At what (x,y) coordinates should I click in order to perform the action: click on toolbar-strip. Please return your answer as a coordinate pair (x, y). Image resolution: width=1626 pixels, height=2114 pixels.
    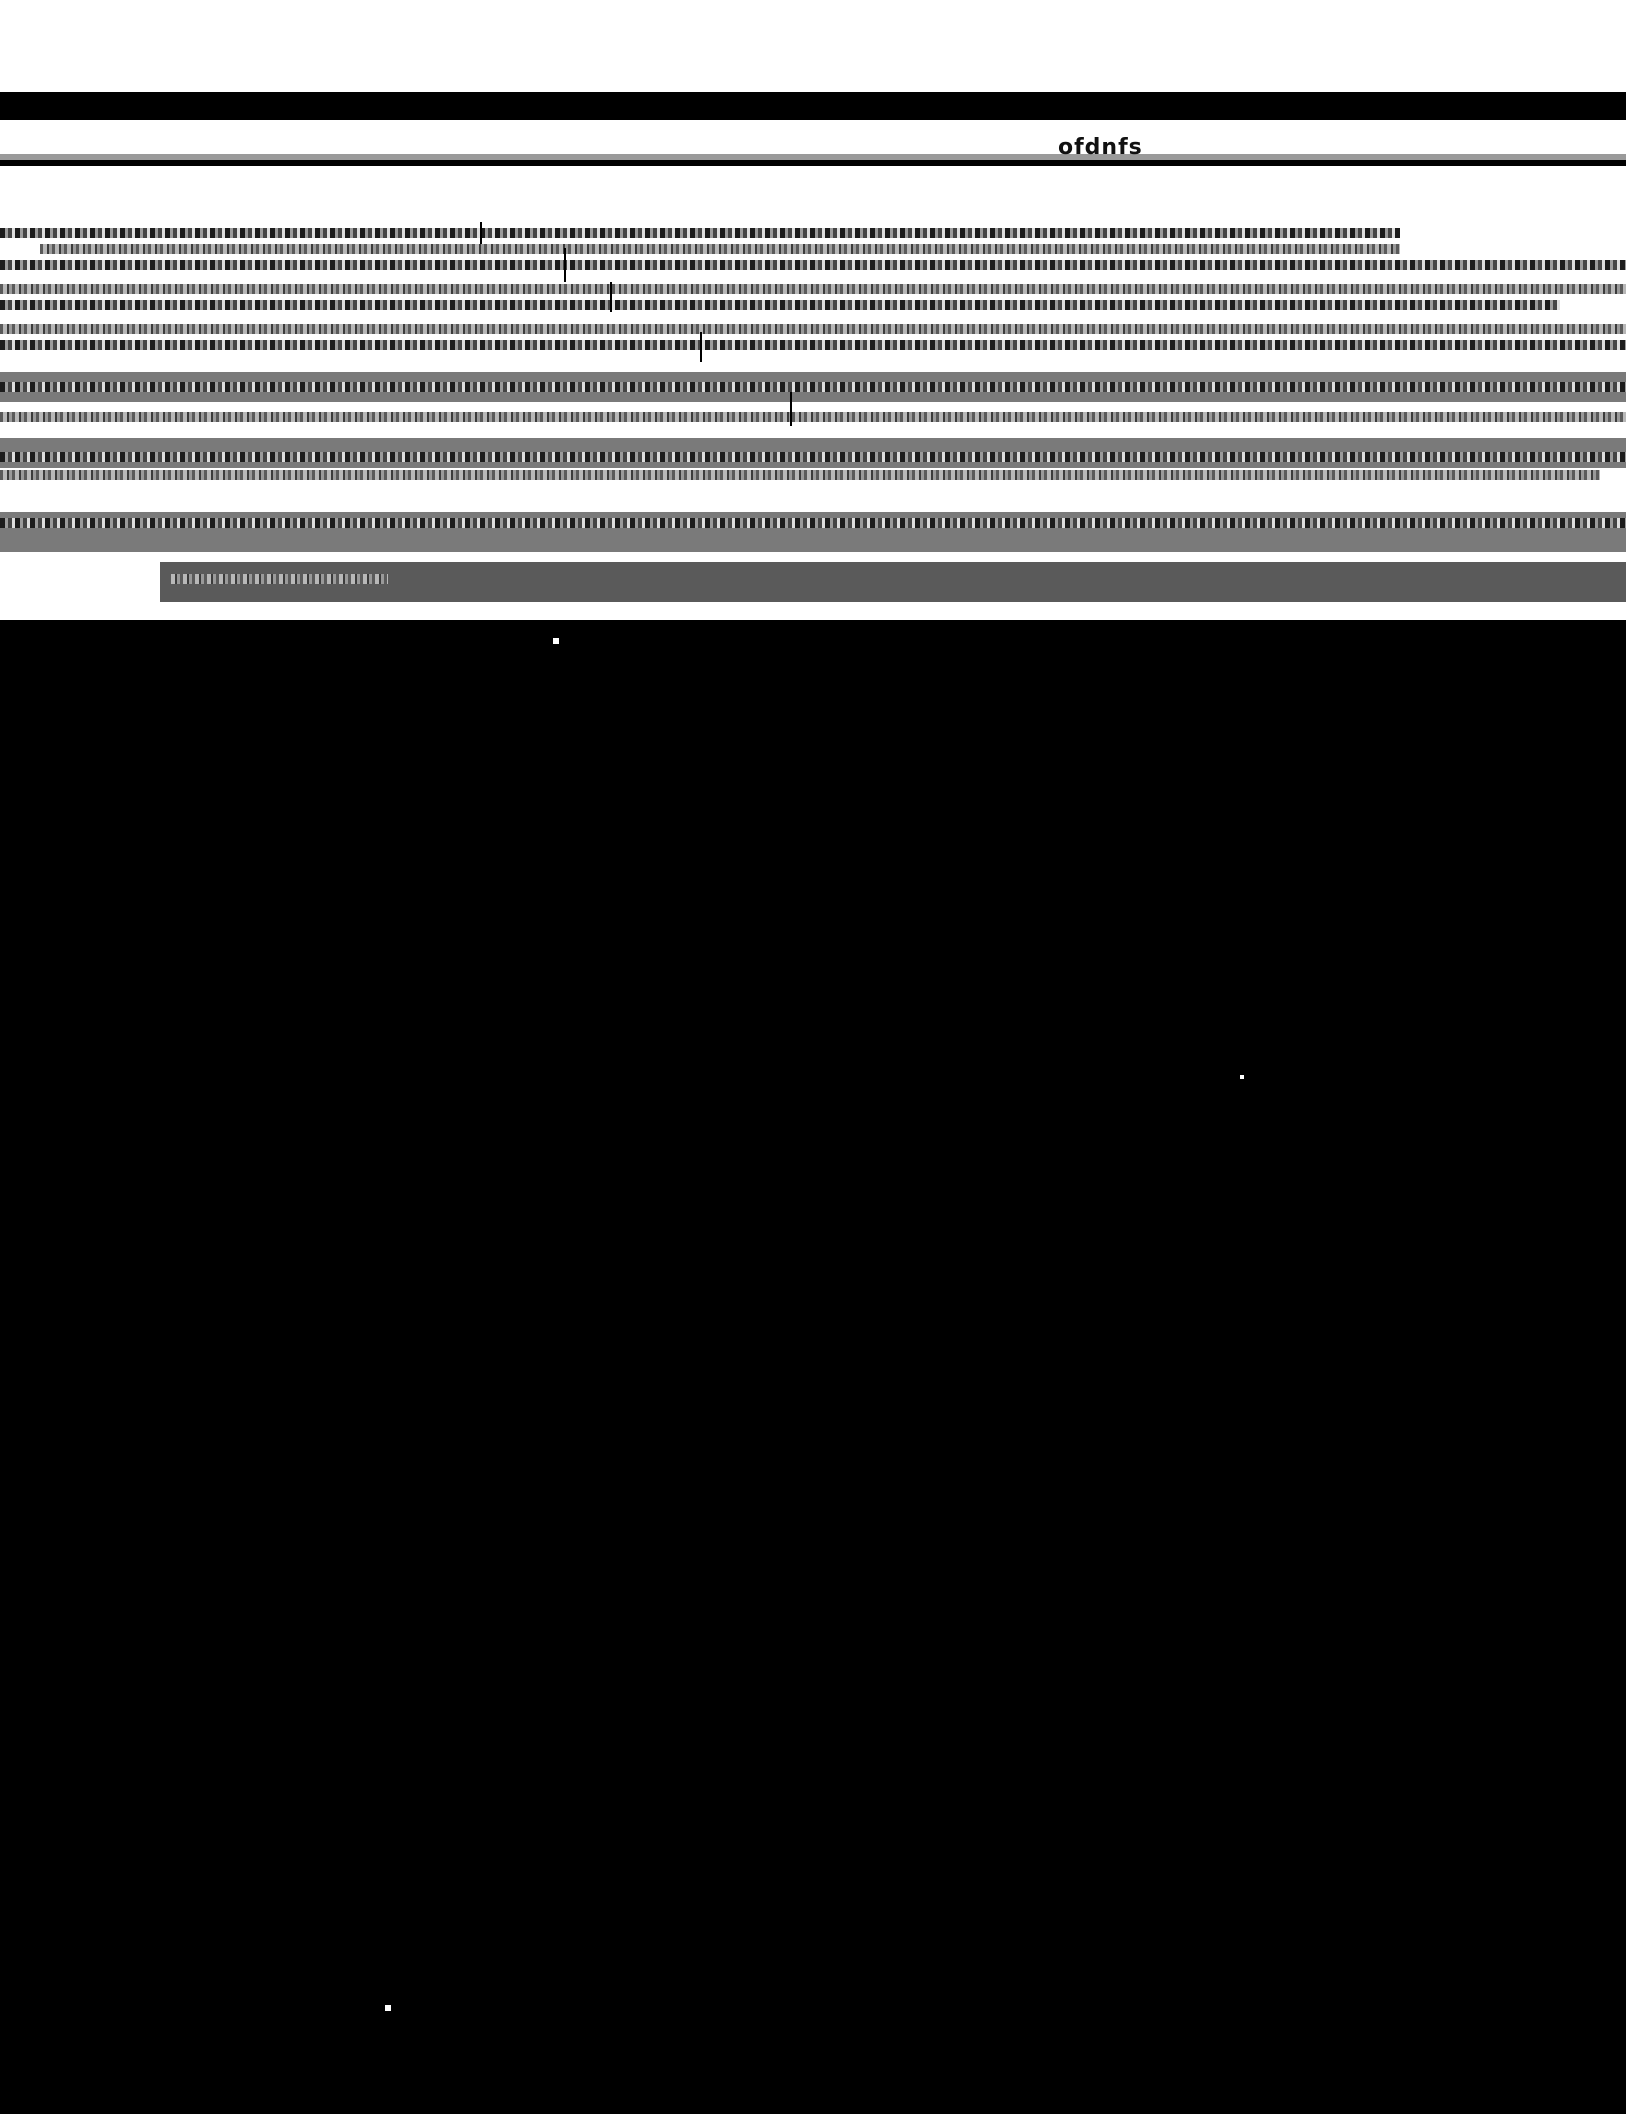
    Looking at the image, I should click on (813, 137).